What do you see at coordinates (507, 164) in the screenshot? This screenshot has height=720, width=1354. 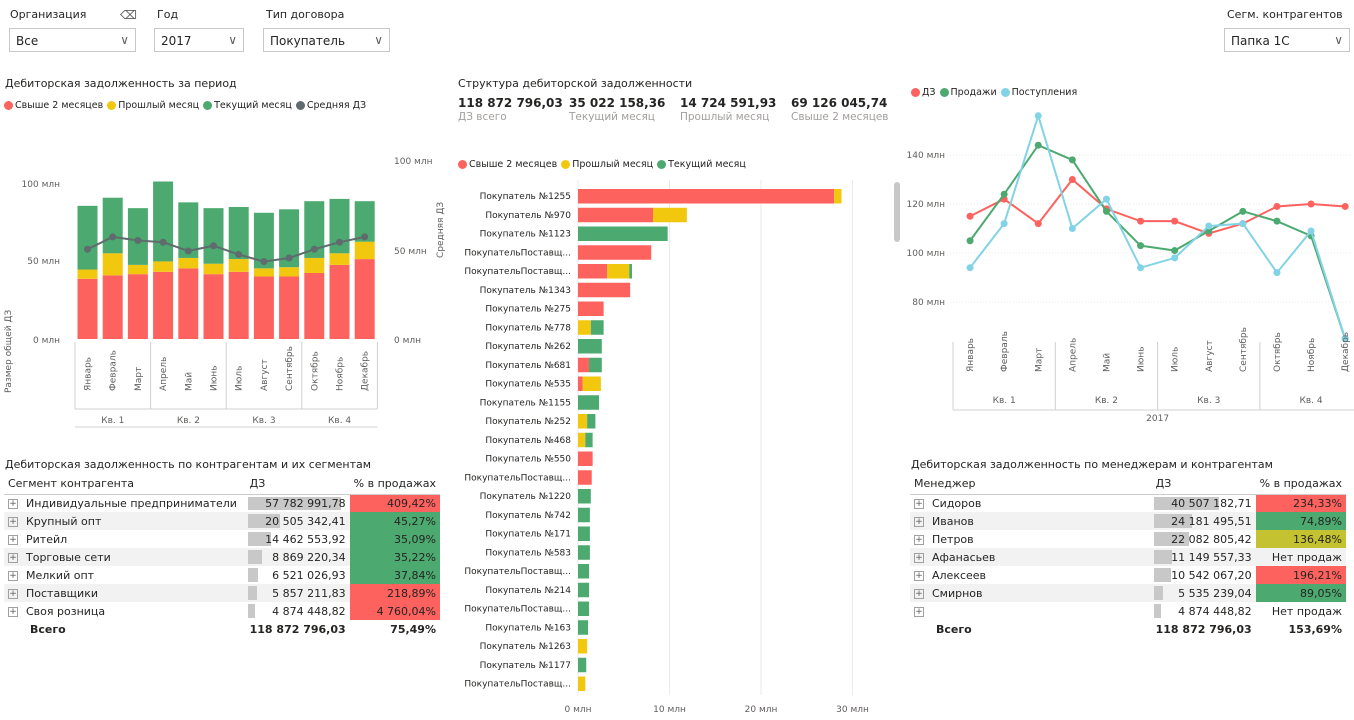 I see `legend-item: Свыше 2 месяцев` at bounding box center [507, 164].